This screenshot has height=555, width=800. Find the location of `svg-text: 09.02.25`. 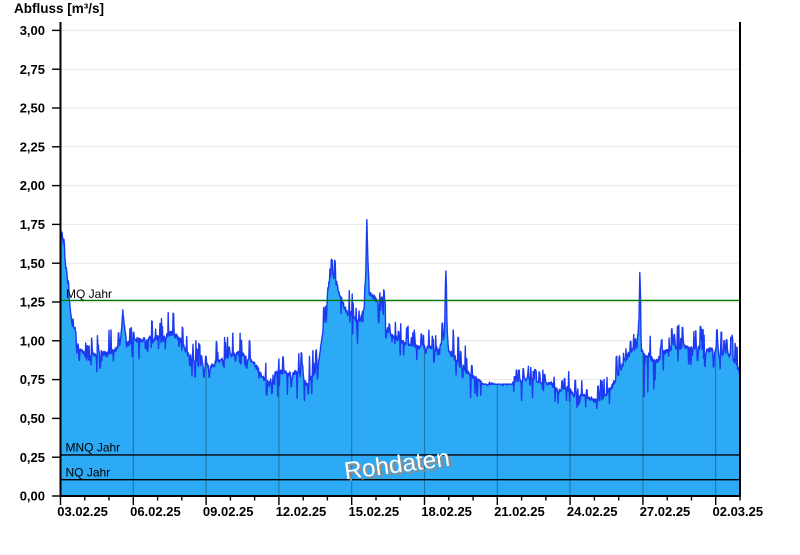

svg-text: 09.02.25 is located at coordinates (228, 511).